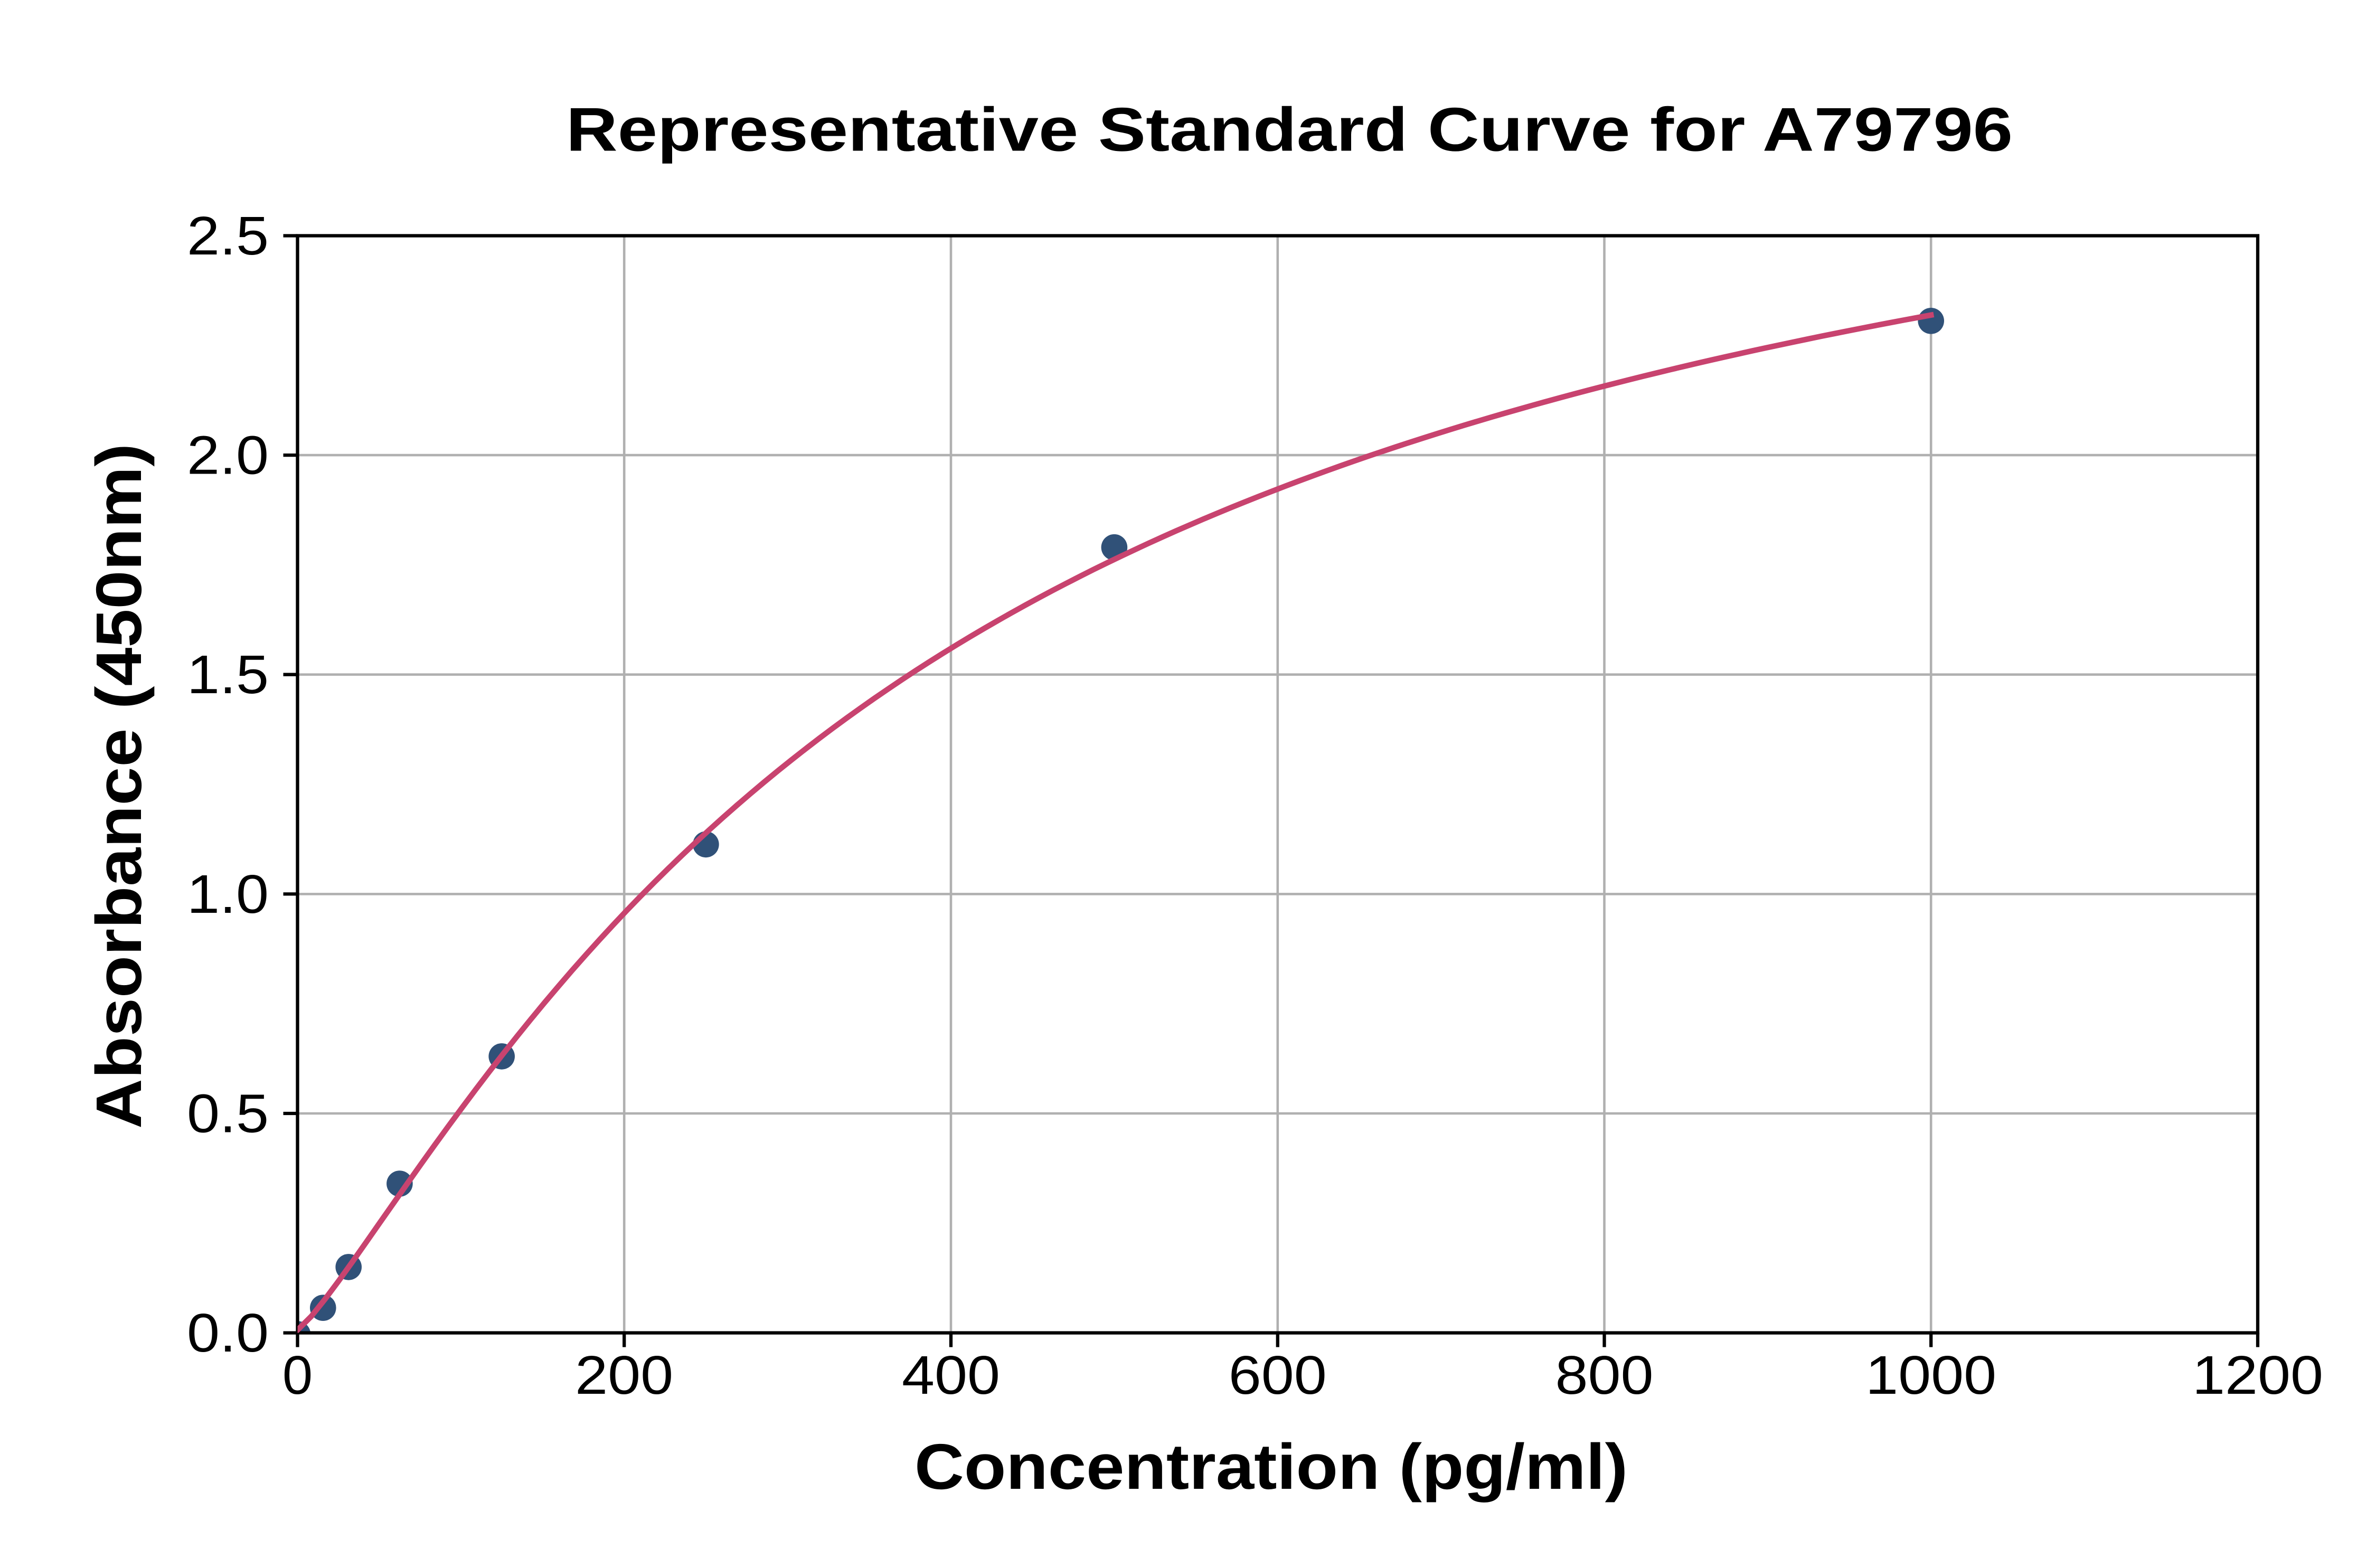 The image size is (2376, 1568). Describe the element at coordinates (1289, 129) in the screenshot. I see `svg-text:Representative Standard Curve: Representative Standard Curve for A79796` at that location.